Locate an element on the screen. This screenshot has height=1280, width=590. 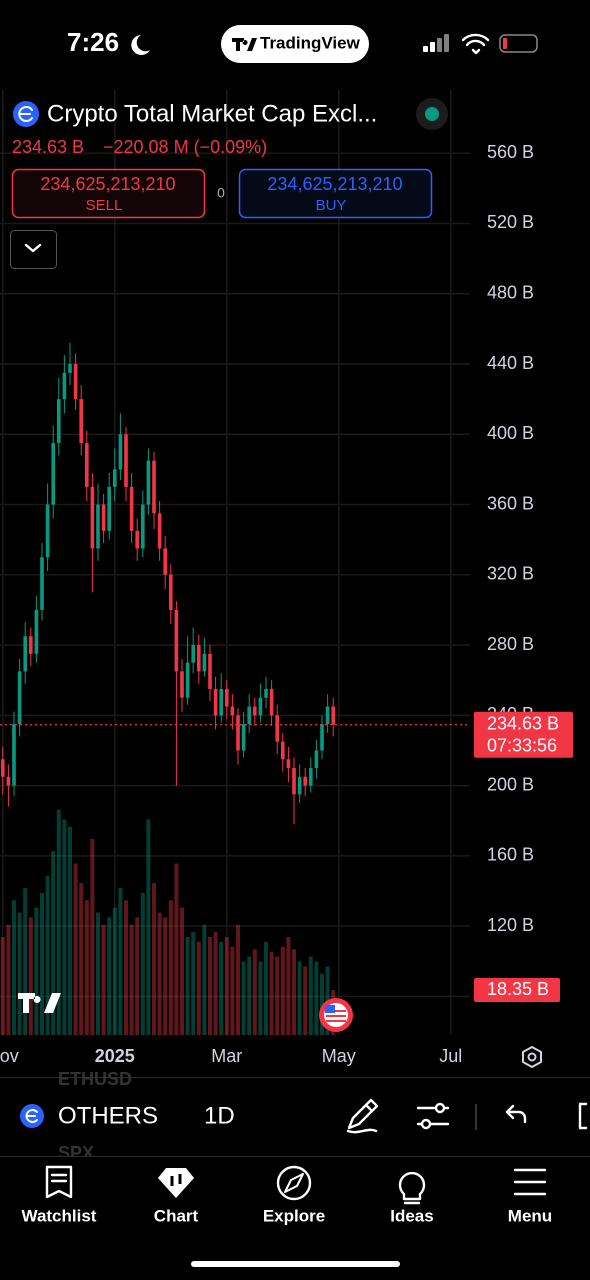
tab-label: Ideas is located at coordinates (411, 1215).